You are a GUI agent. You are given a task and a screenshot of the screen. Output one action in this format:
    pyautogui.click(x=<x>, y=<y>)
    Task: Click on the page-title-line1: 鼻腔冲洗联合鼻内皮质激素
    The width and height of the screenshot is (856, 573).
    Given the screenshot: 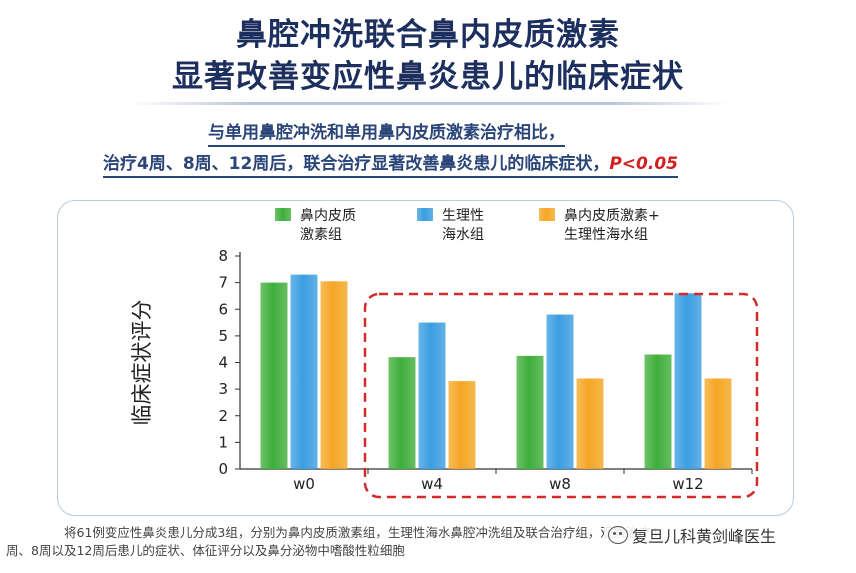 What is the action you would take?
    pyautogui.click(x=428, y=35)
    